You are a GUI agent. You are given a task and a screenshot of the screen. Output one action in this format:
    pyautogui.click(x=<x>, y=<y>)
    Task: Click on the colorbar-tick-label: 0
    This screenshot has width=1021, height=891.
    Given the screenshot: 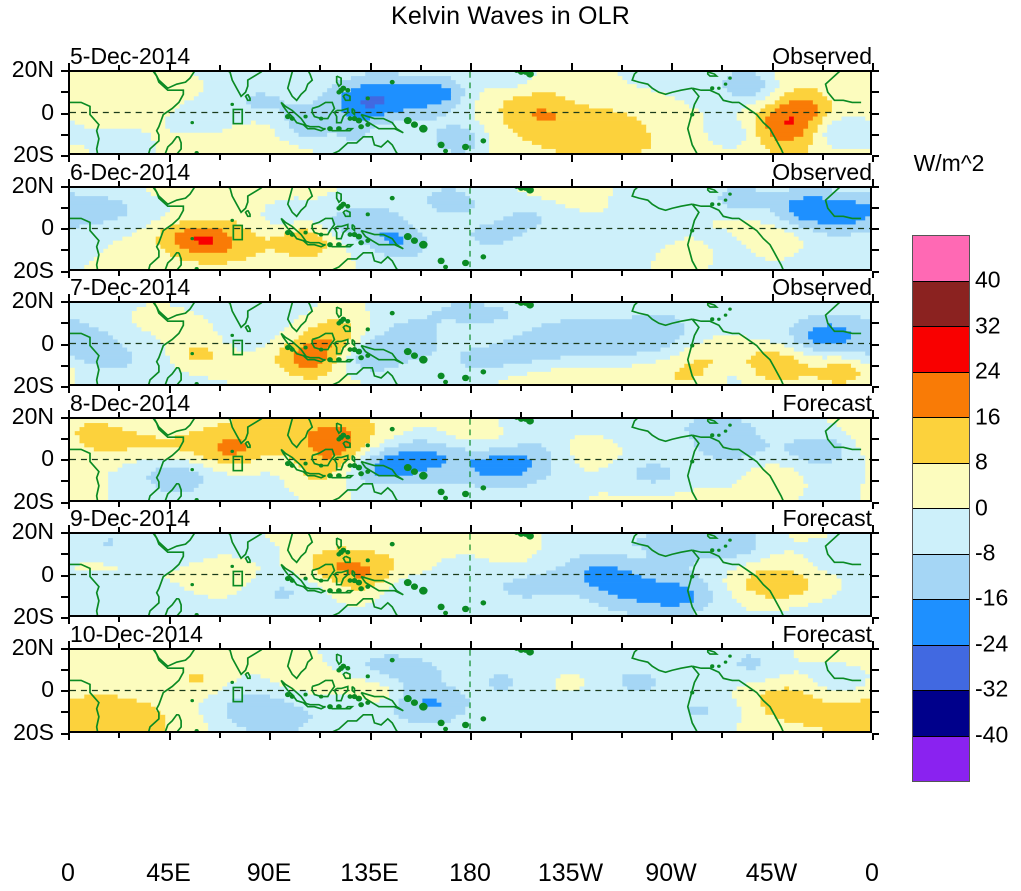 What is the action you would take?
    pyautogui.click(x=981, y=507)
    